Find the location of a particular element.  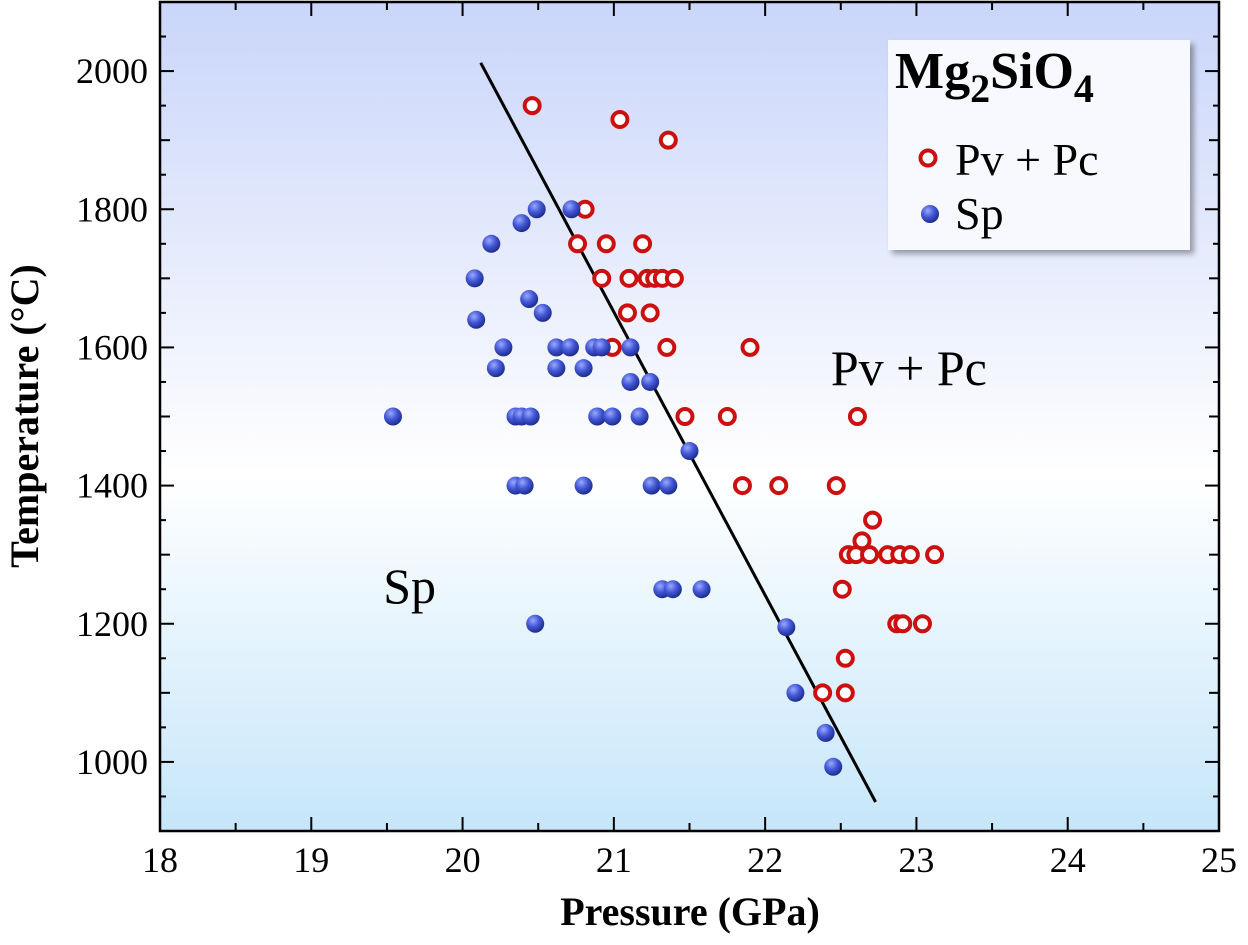

x-tick-label: 20 is located at coordinates (463, 860).